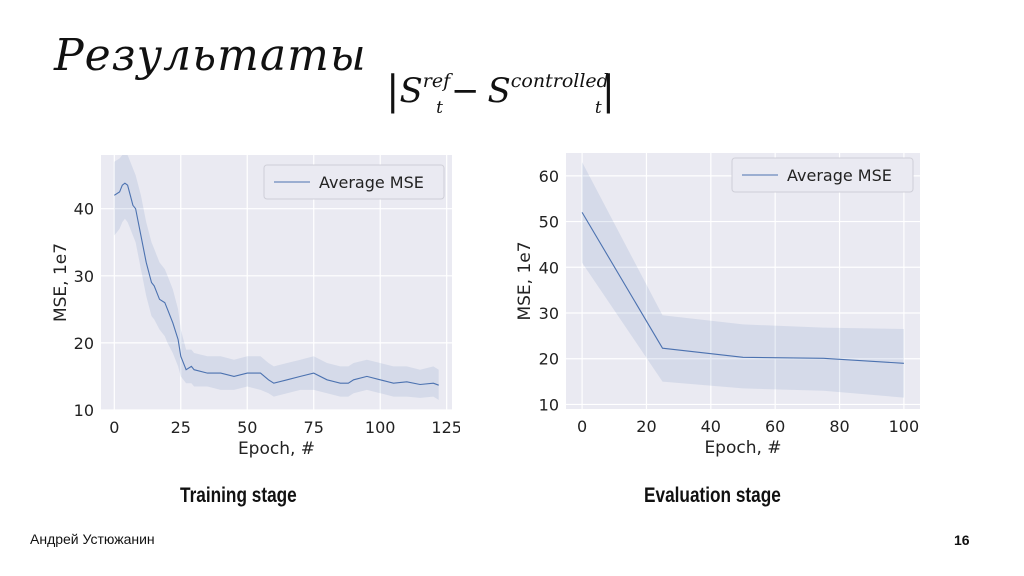  Describe the element at coordinates (712, 495) in the screenshot. I see `evaluation-caption: Evaluation stage` at that location.